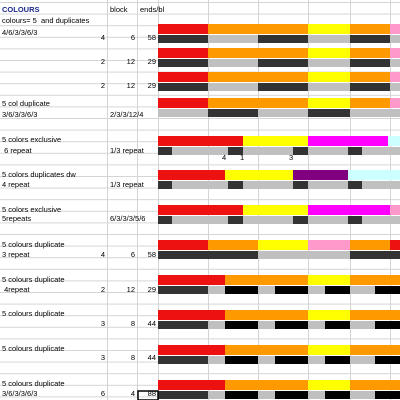  I want to click on marker: 4, so click(224, 157).